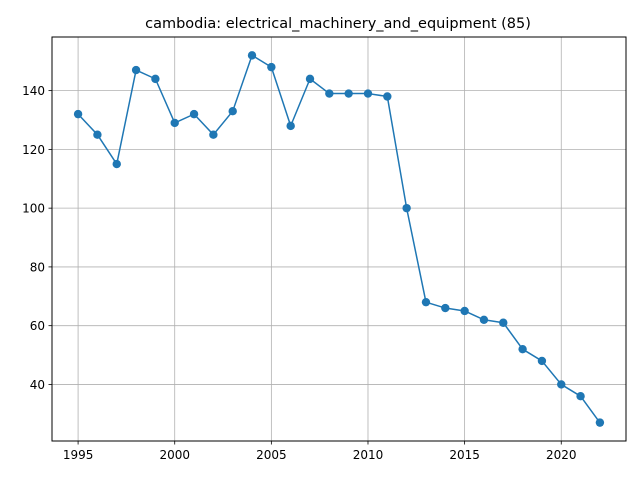 The width and height of the screenshot is (640, 480). What do you see at coordinates (174, 455) in the screenshot?
I see `x-tick-label: 2000` at bounding box center [174, 455].